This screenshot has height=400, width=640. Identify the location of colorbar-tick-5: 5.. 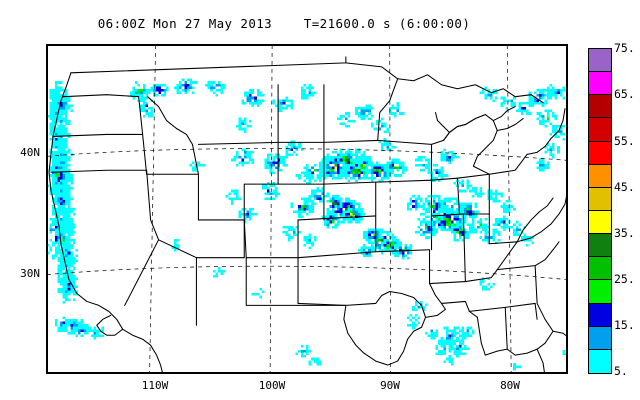
(621, 371).